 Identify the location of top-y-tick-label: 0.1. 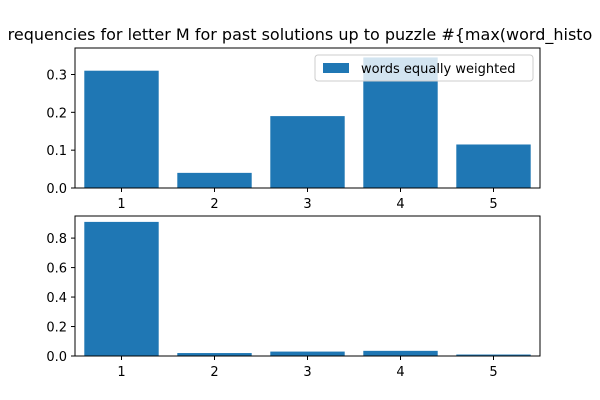
(56, 151).